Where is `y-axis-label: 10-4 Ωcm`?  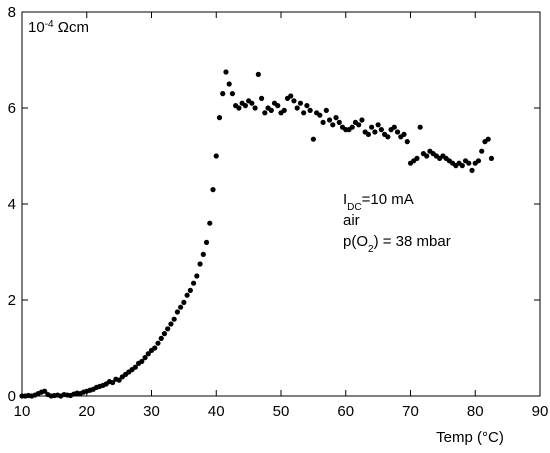
y-axis-label: 10-4 Ωcm is located at coordinates (58, 28).